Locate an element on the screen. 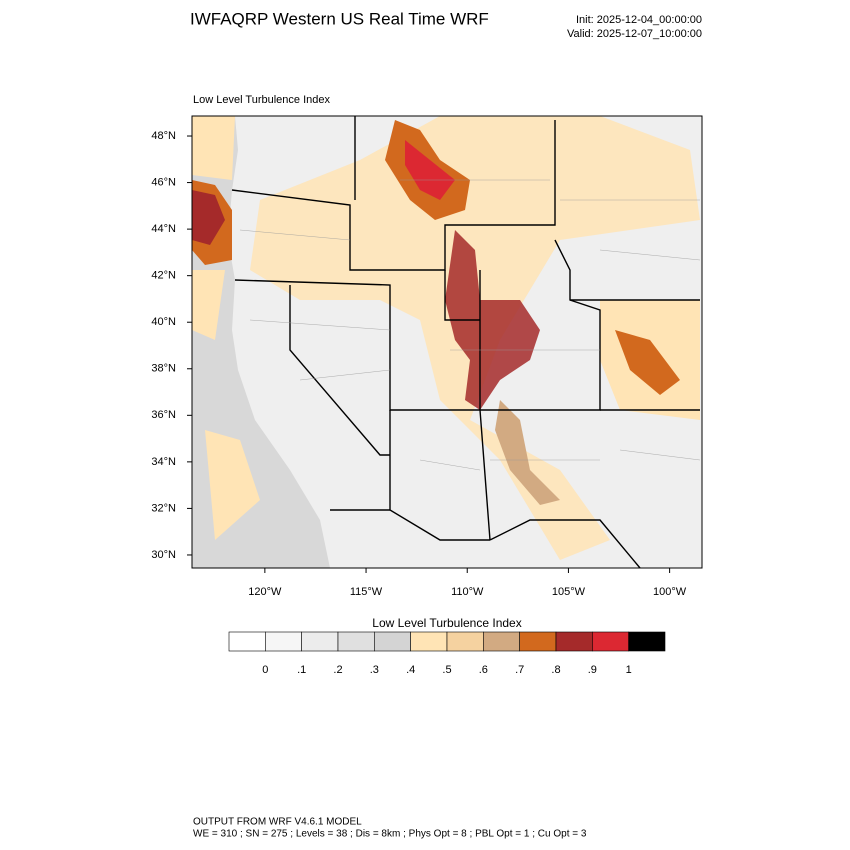  valid-time: Valid: 2025-12-07_10:00:00 is located at coordinates (634, 34).